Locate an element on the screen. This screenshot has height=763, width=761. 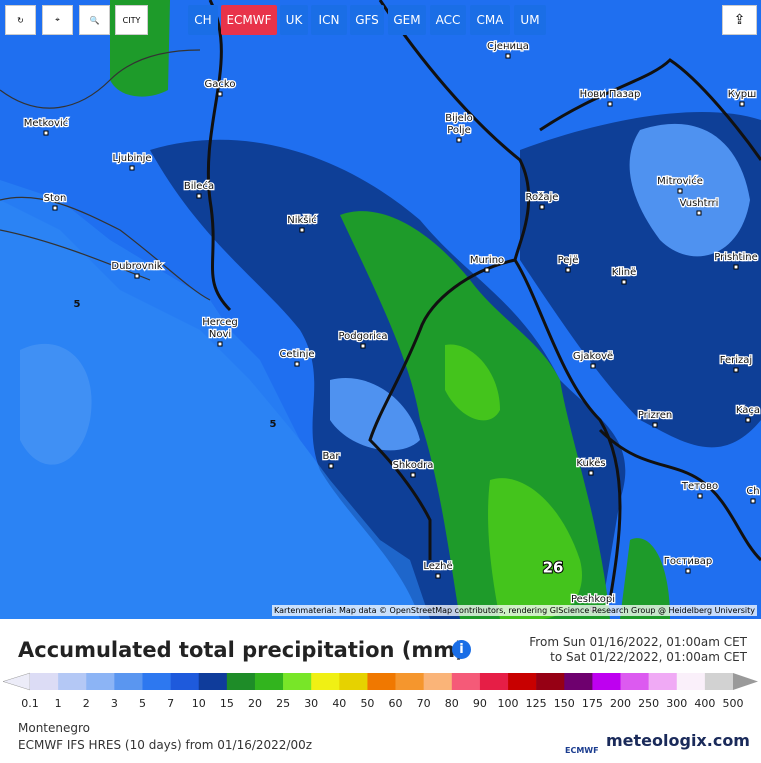
city-label: Сјеница is located at coordinates (508, 46).